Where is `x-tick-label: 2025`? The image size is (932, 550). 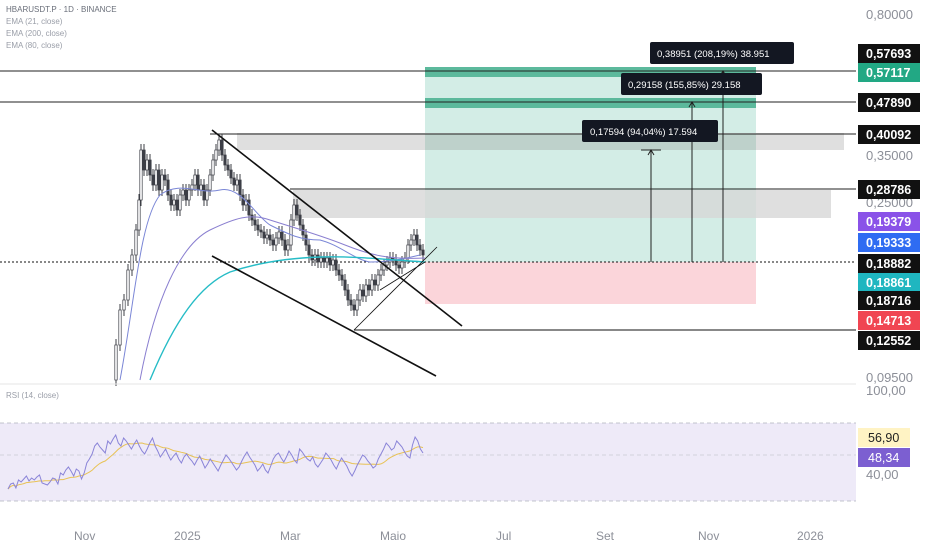
x-tick-label: 2025 is located at coordinates (187, 536).